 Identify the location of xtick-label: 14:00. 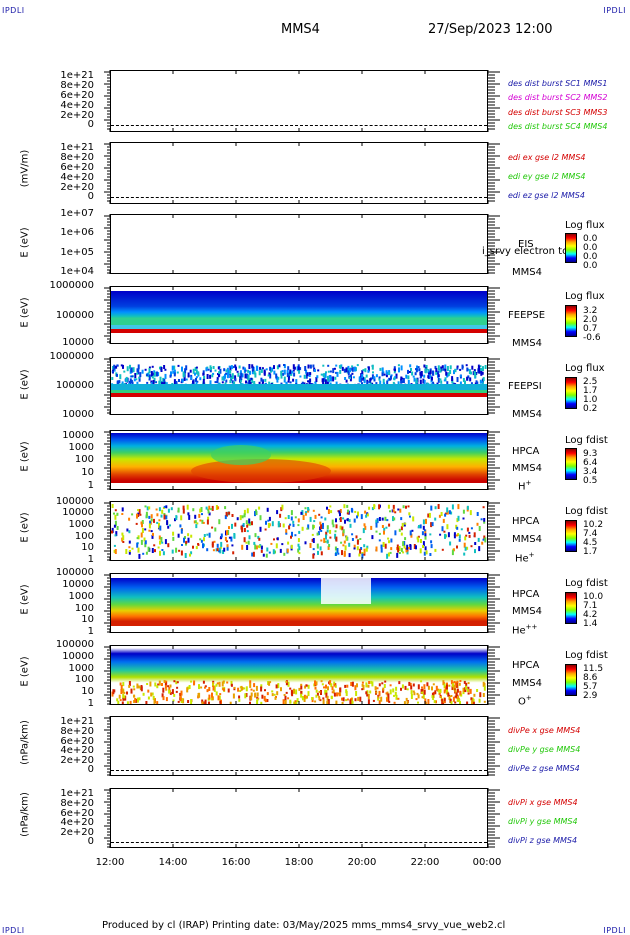
(173, 862).